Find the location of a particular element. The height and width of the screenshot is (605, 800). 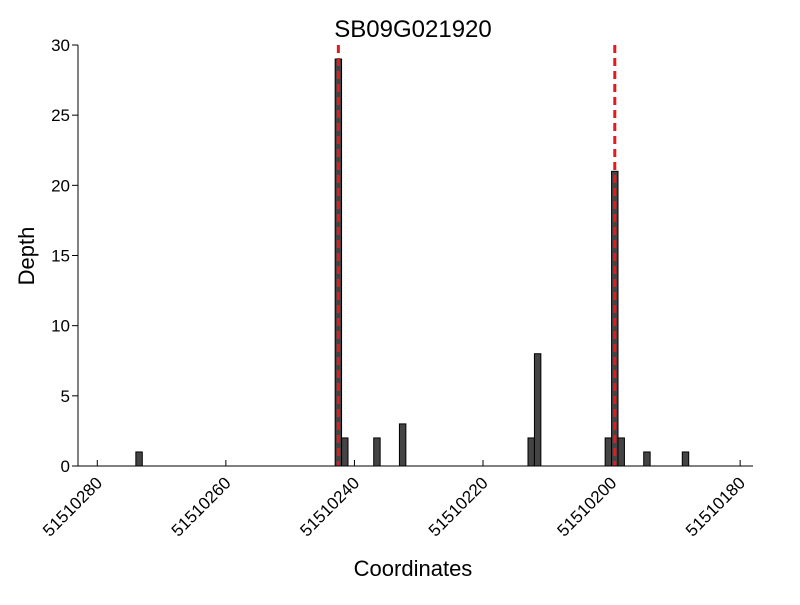

x-tick-label: 51510240 is located at coordinates (329, 506).